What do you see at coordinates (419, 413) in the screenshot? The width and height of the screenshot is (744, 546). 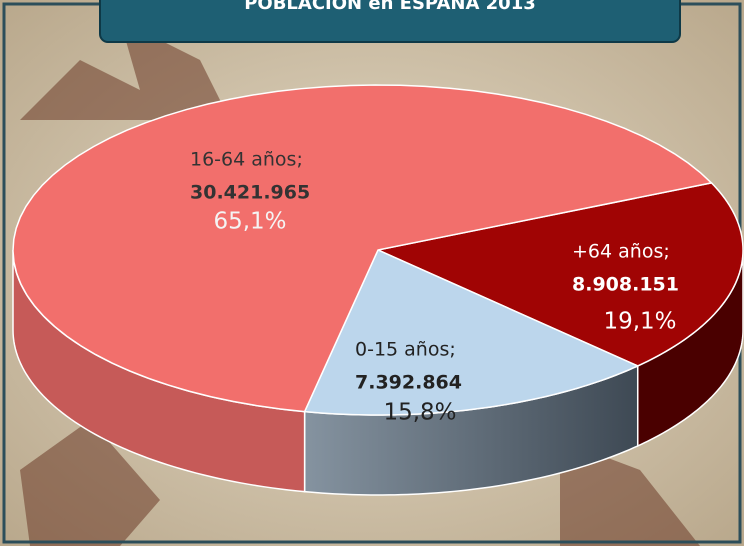 I see `percent-label: 15,8%` at bounding box center [419, 413].